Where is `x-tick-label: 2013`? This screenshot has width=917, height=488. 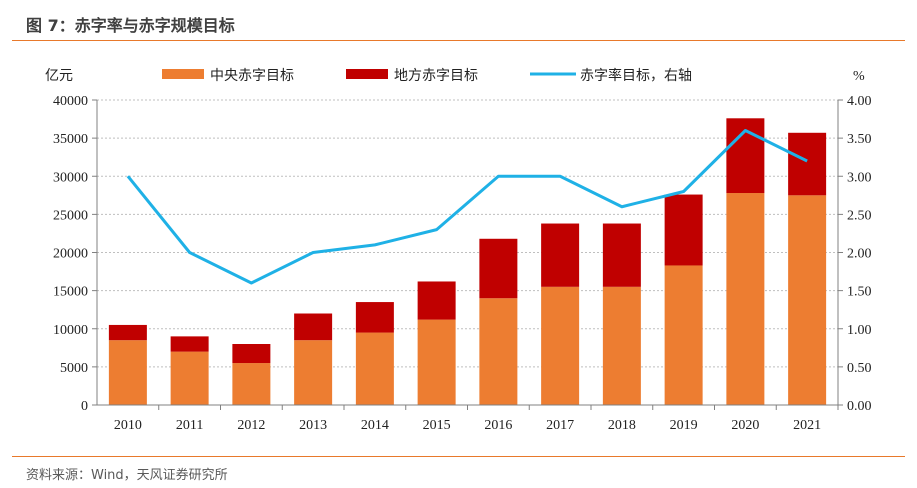 x-tick-label: 2013 is located at coordinates (313, 425).